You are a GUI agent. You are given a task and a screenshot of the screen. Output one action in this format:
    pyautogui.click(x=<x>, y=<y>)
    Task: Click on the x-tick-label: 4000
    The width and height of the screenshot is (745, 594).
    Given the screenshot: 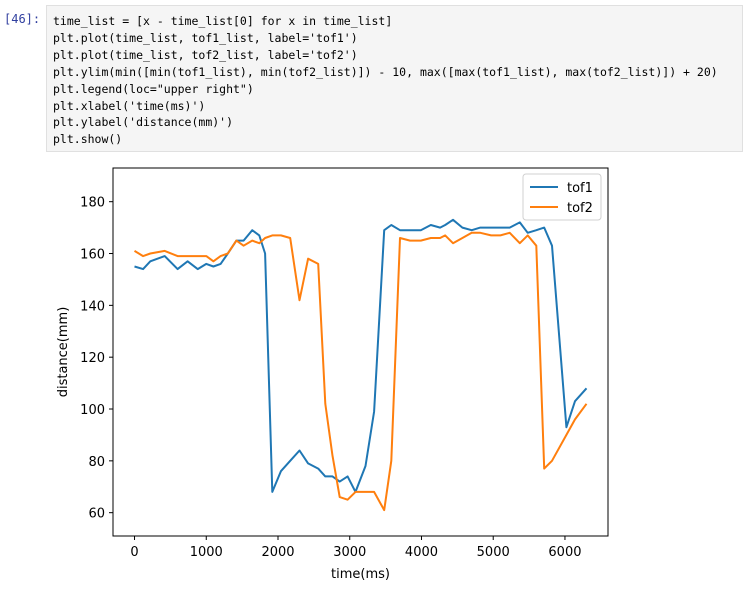 What is the action you would take?
    pyautogui.click(x=421, y=552)
    